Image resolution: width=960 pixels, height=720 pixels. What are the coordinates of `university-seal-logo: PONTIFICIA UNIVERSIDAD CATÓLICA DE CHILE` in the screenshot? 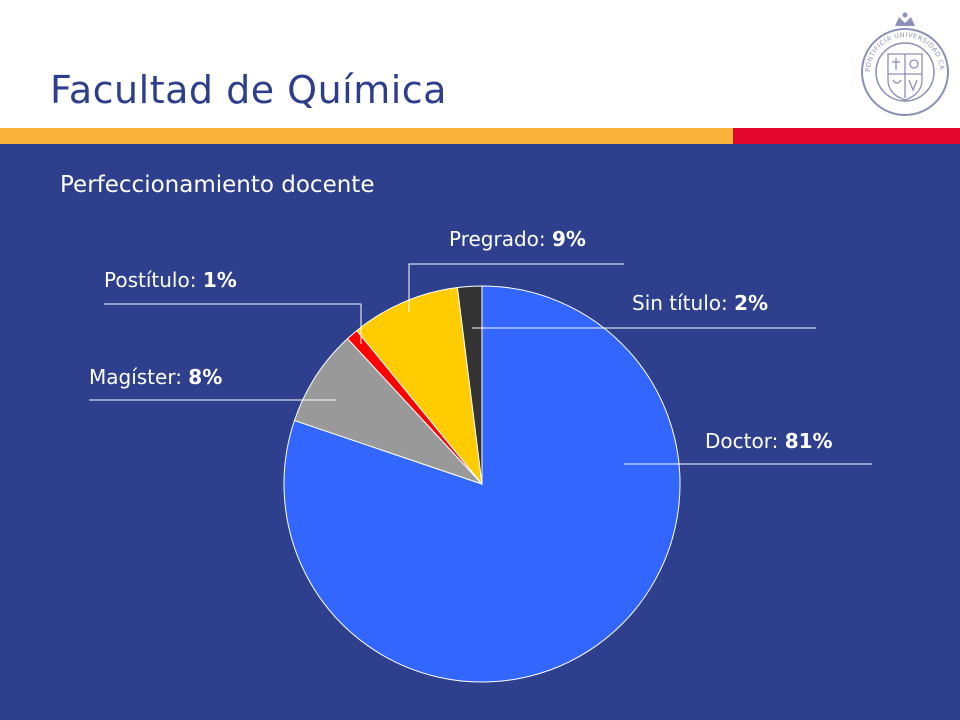 It's located at (903, 62).